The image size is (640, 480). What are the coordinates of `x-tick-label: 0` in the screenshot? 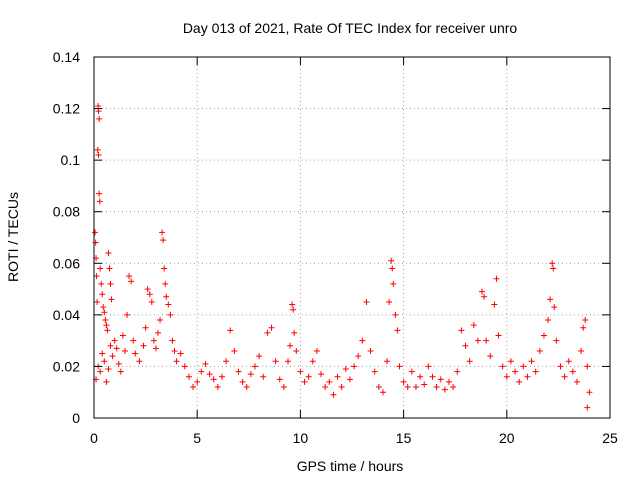 It's located at (94, 438).